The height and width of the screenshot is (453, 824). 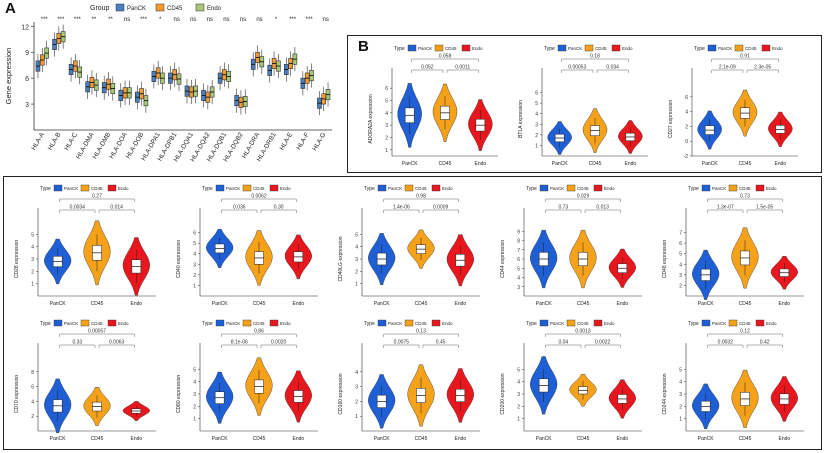 What do you see at coordinates (239, 208) in the screenshot?
I see `pvalue-label: 0.036` at bounding box center [239, 208].